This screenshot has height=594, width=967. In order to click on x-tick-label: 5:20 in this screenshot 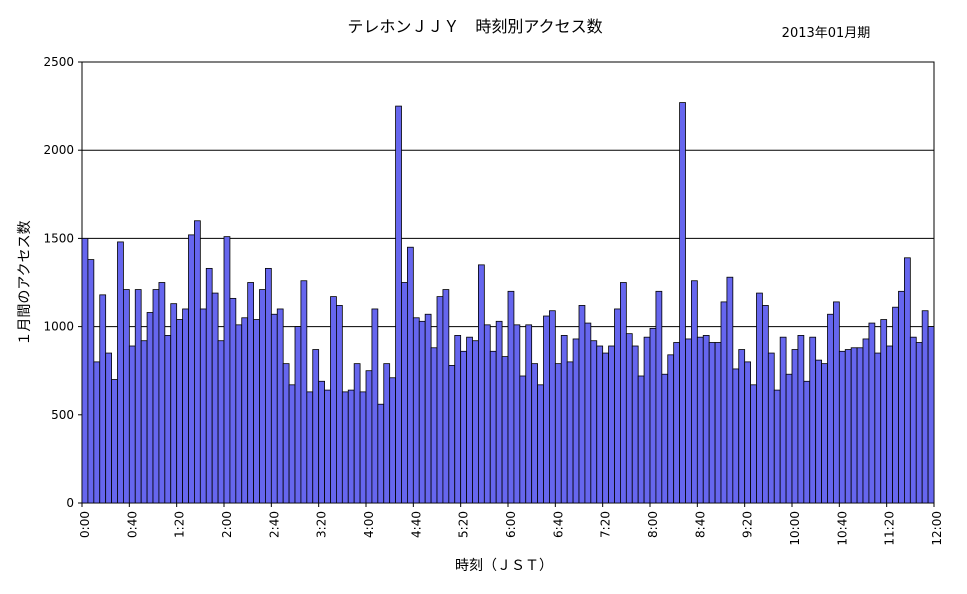, I will do `click(464, 524)`.